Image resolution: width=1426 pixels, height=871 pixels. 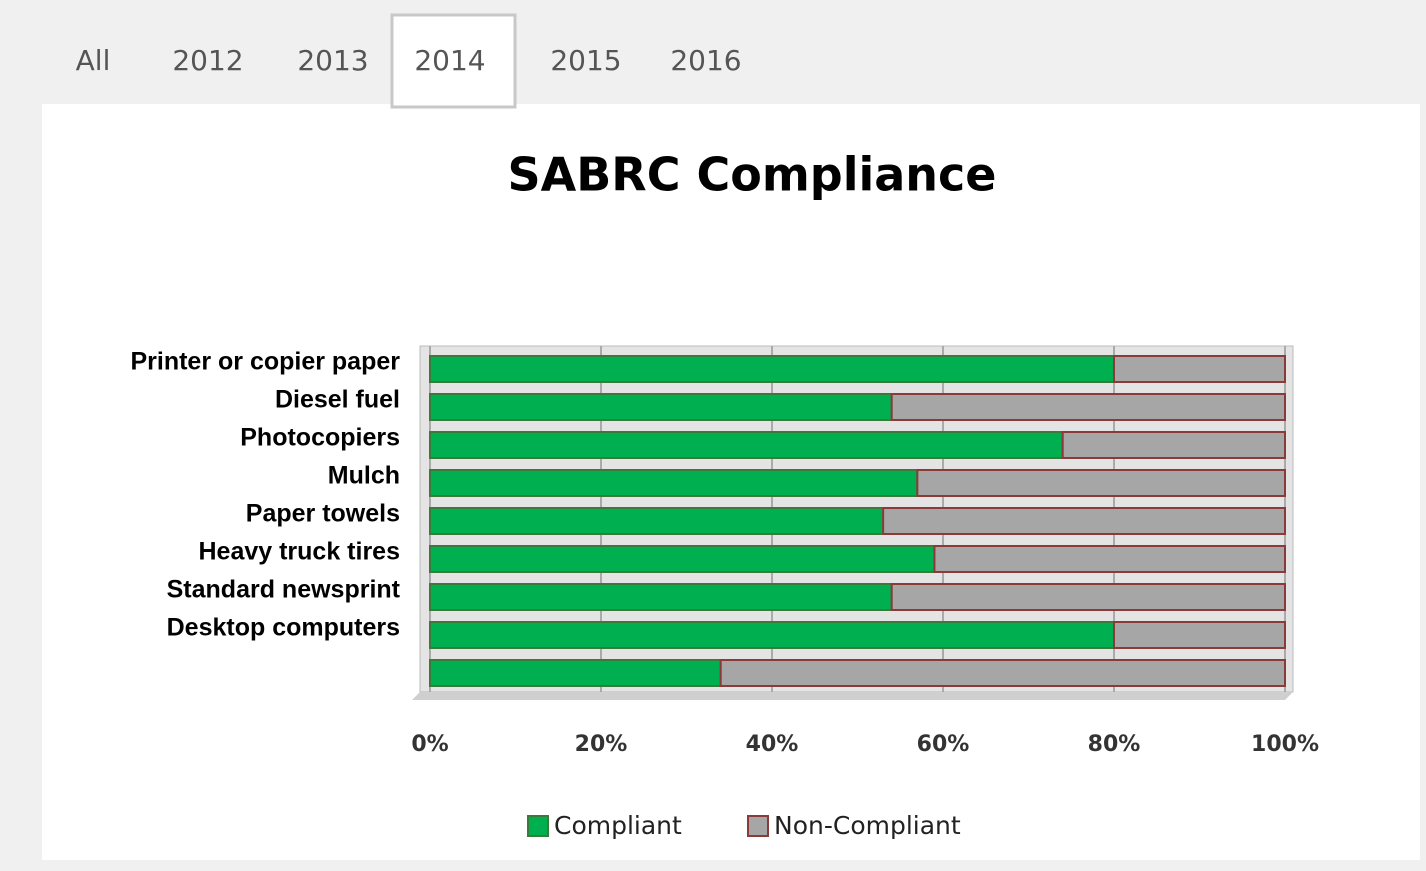 What do you see at coordinates (852, 696) in the screenshot?
I see `plot-floor` at bounding box center [852, 696].